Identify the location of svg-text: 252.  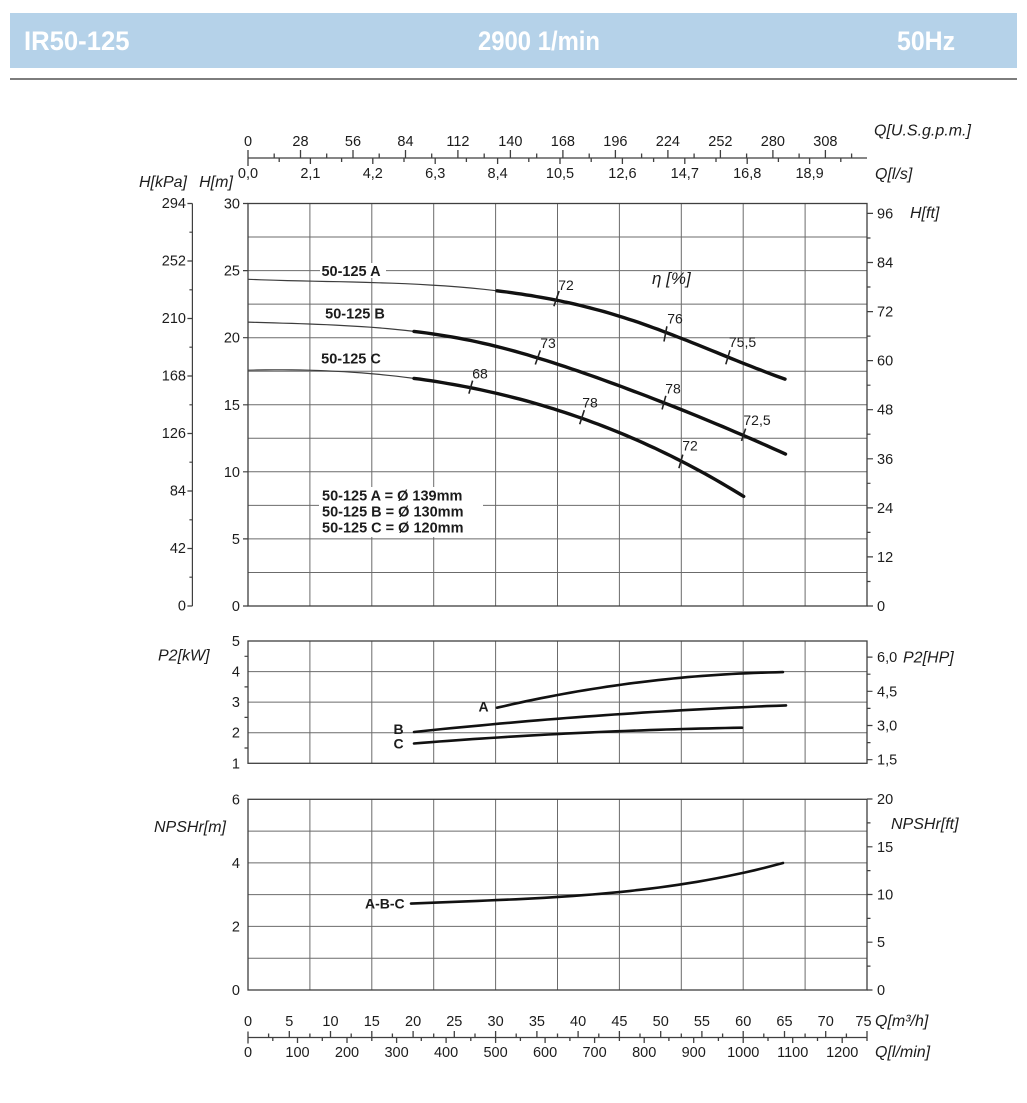
(720, 142).